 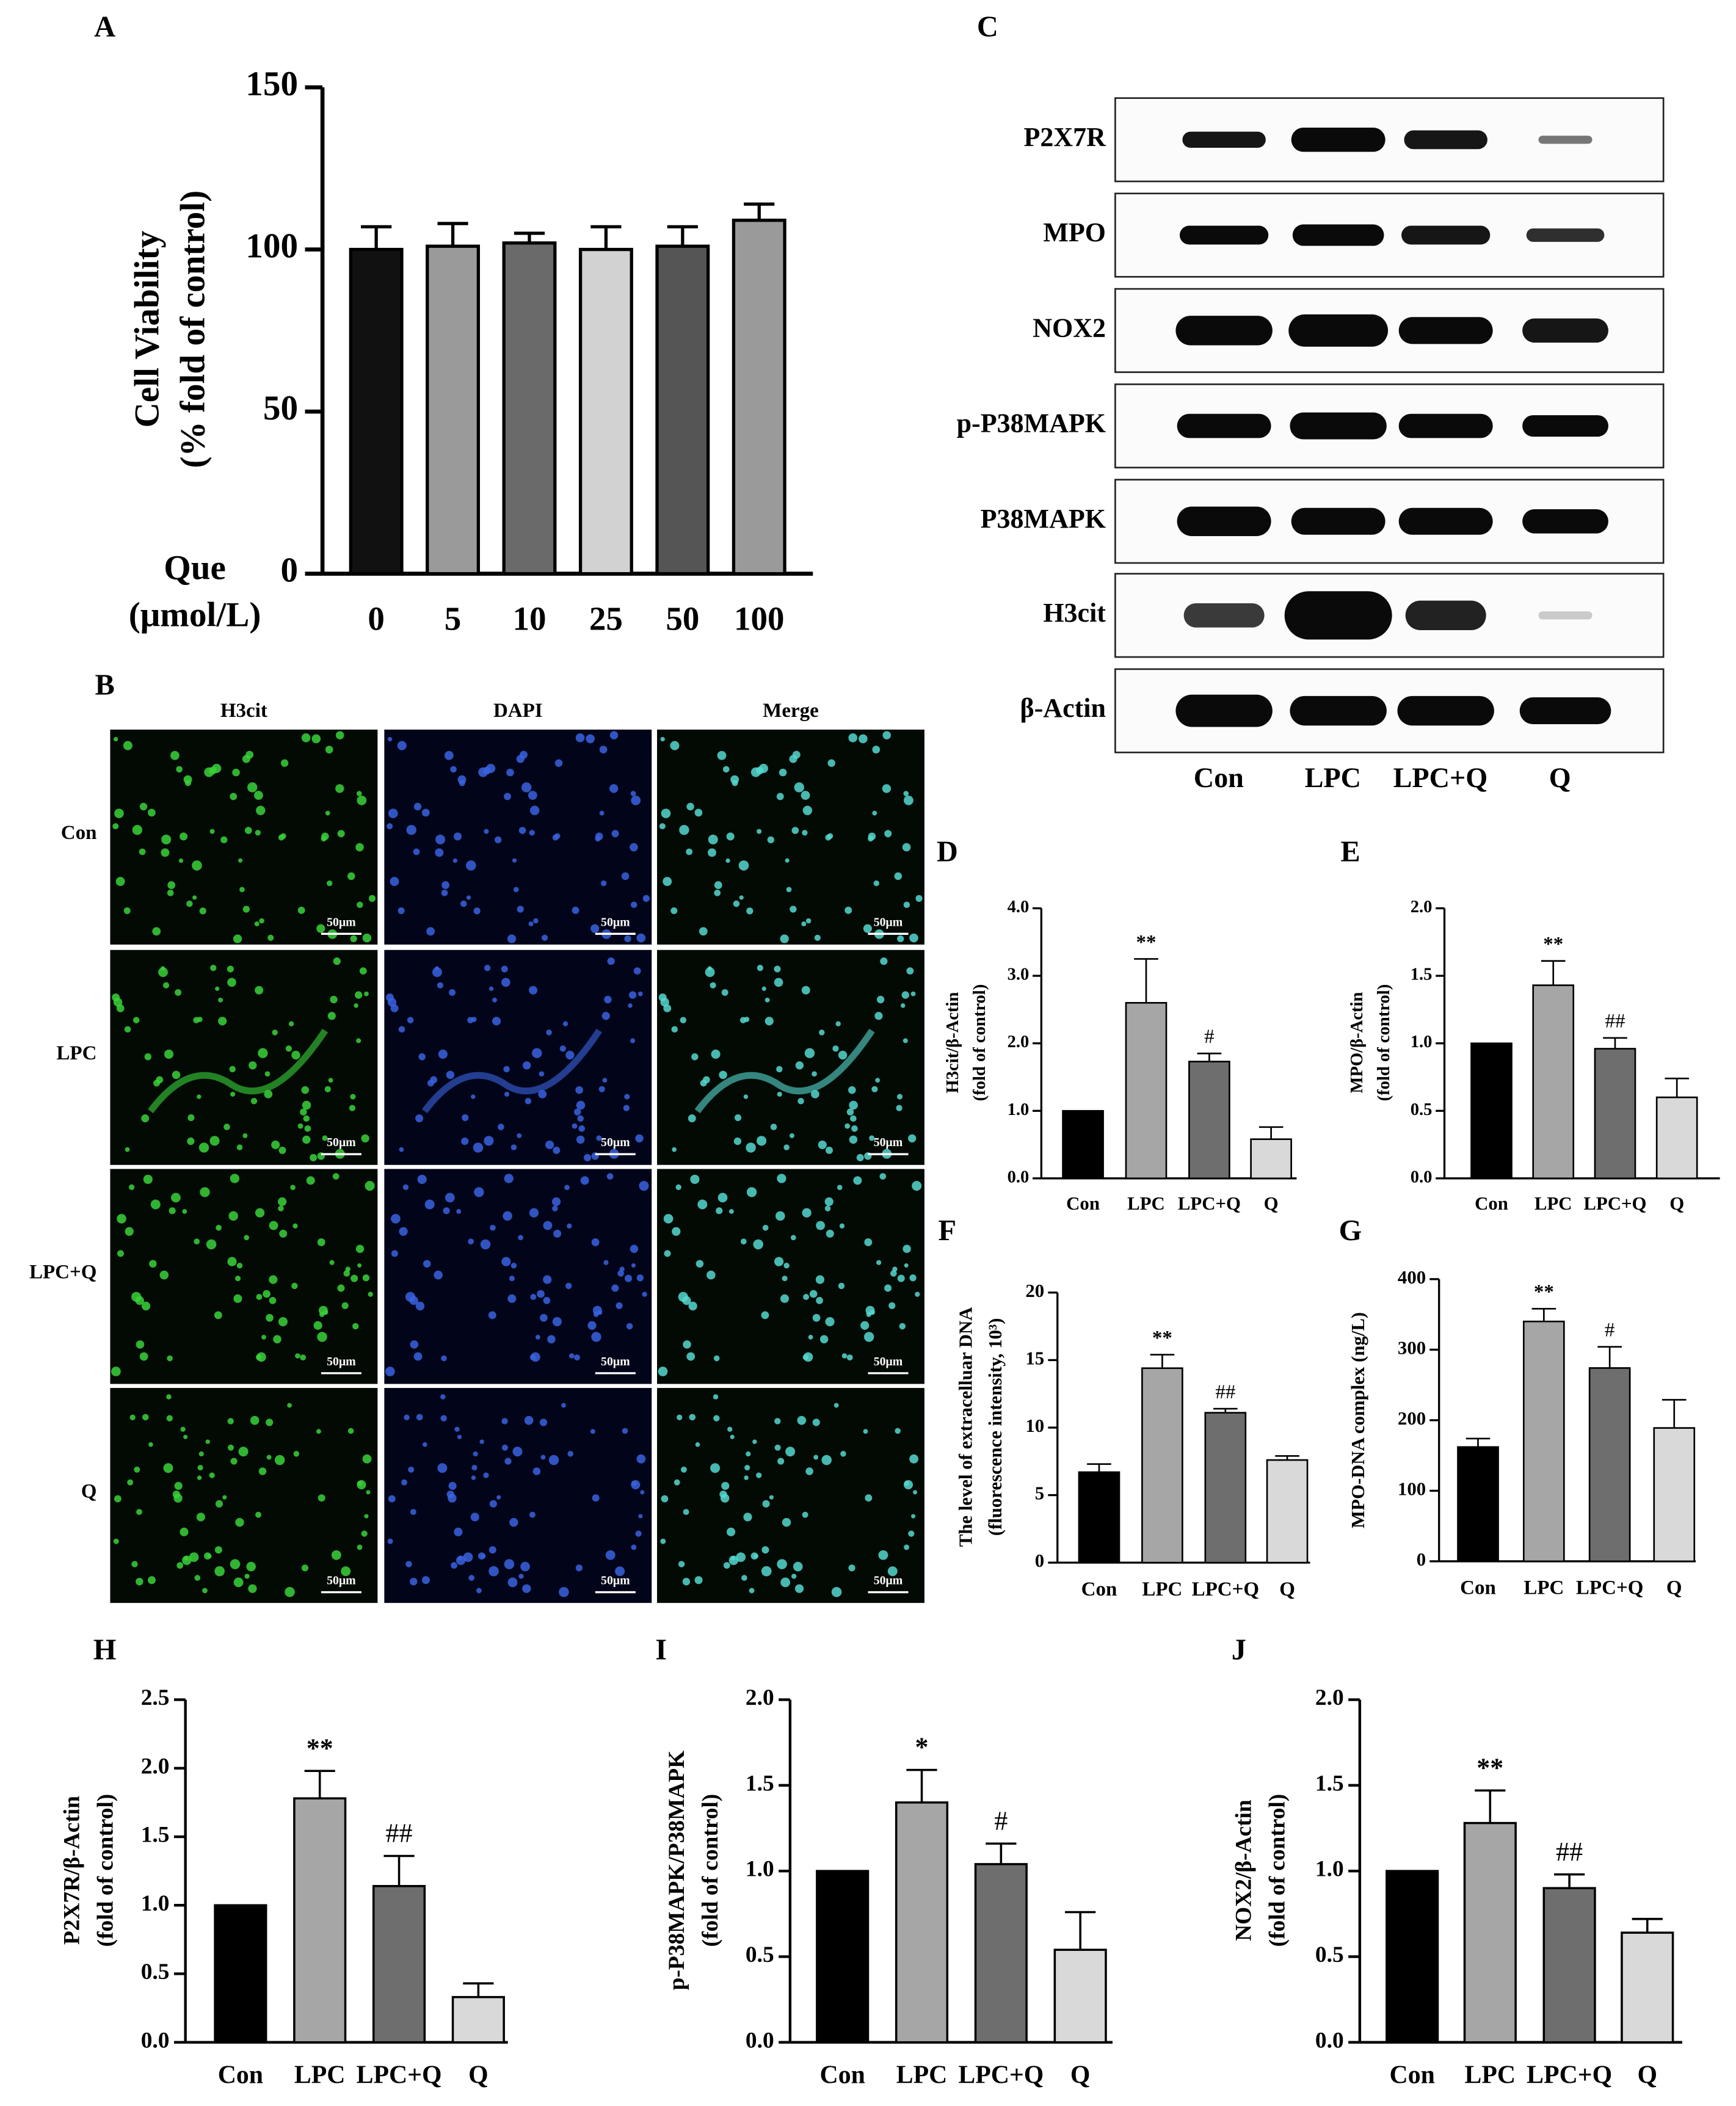 I want to click on channel-label: DAPI, so click(x=518, y=711).